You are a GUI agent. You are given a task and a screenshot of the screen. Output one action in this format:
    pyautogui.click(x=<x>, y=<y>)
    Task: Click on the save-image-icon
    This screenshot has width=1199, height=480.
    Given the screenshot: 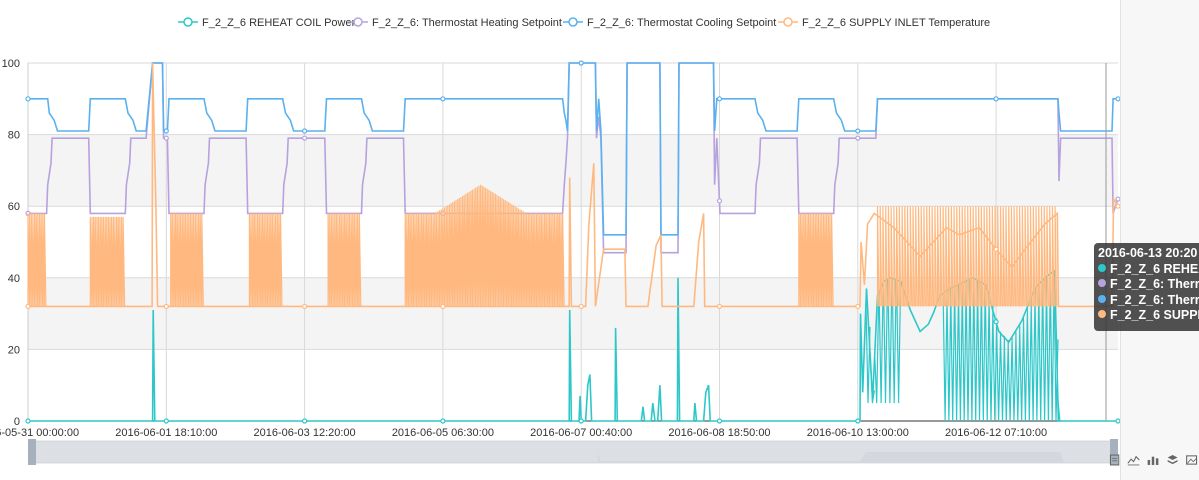 What is the action you would take?
    pyautogui.click(x=1191, y=460)
    